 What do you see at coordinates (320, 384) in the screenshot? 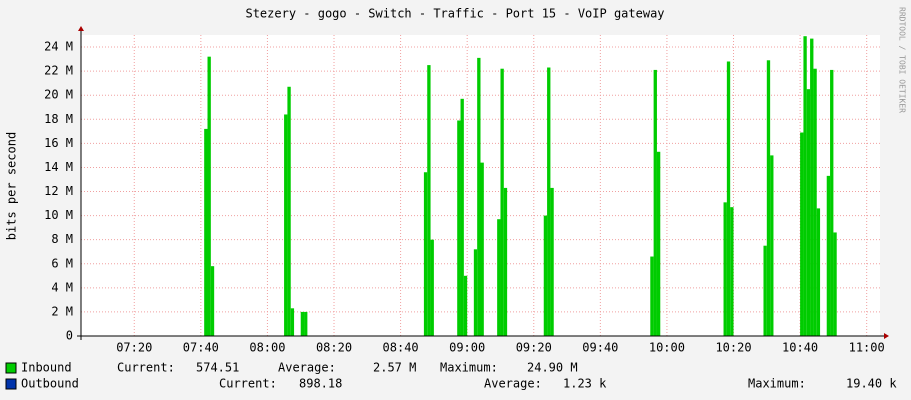
I see `legend-stat: 898.18` at bounding box center [320, 384].